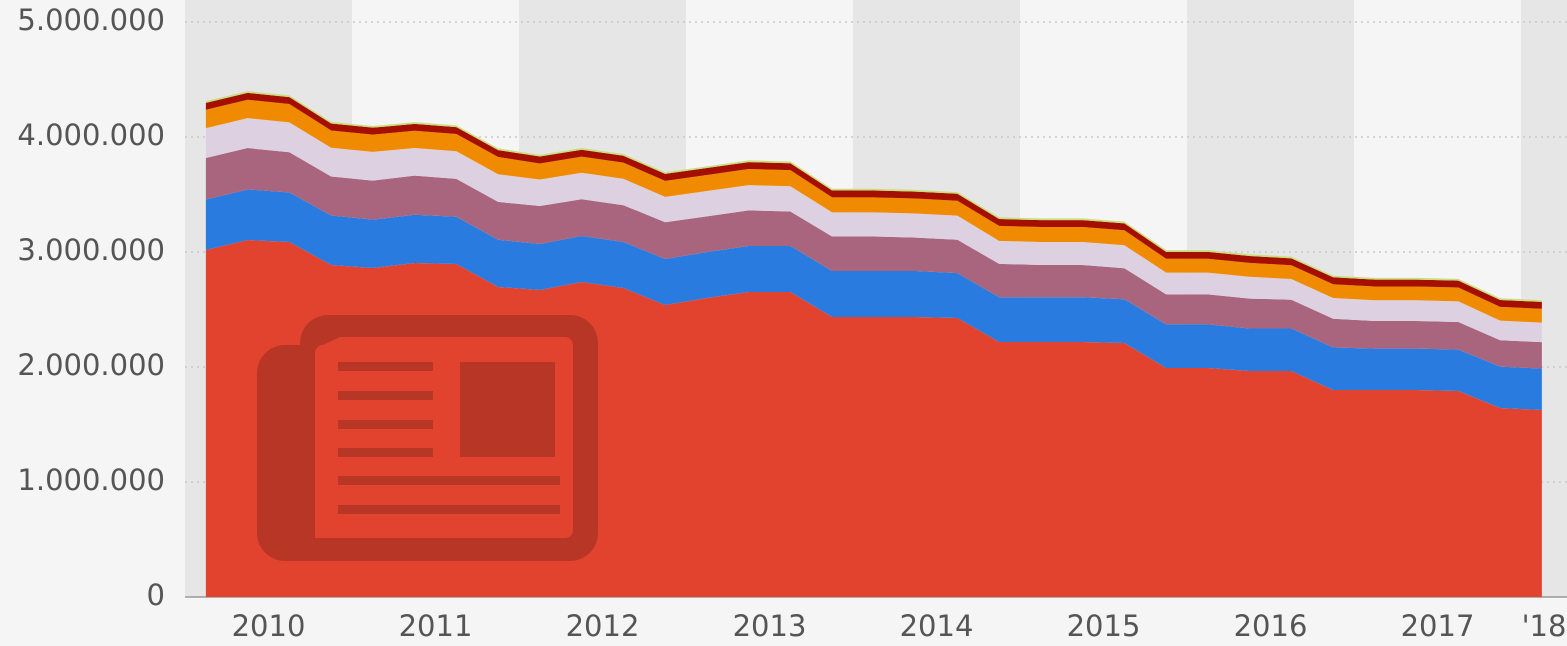 This screenshot has height=646, width=1567. Describe the element at coordinates (269, 626) in the screenshot. I see `x-tick-label: 2010` at that location.